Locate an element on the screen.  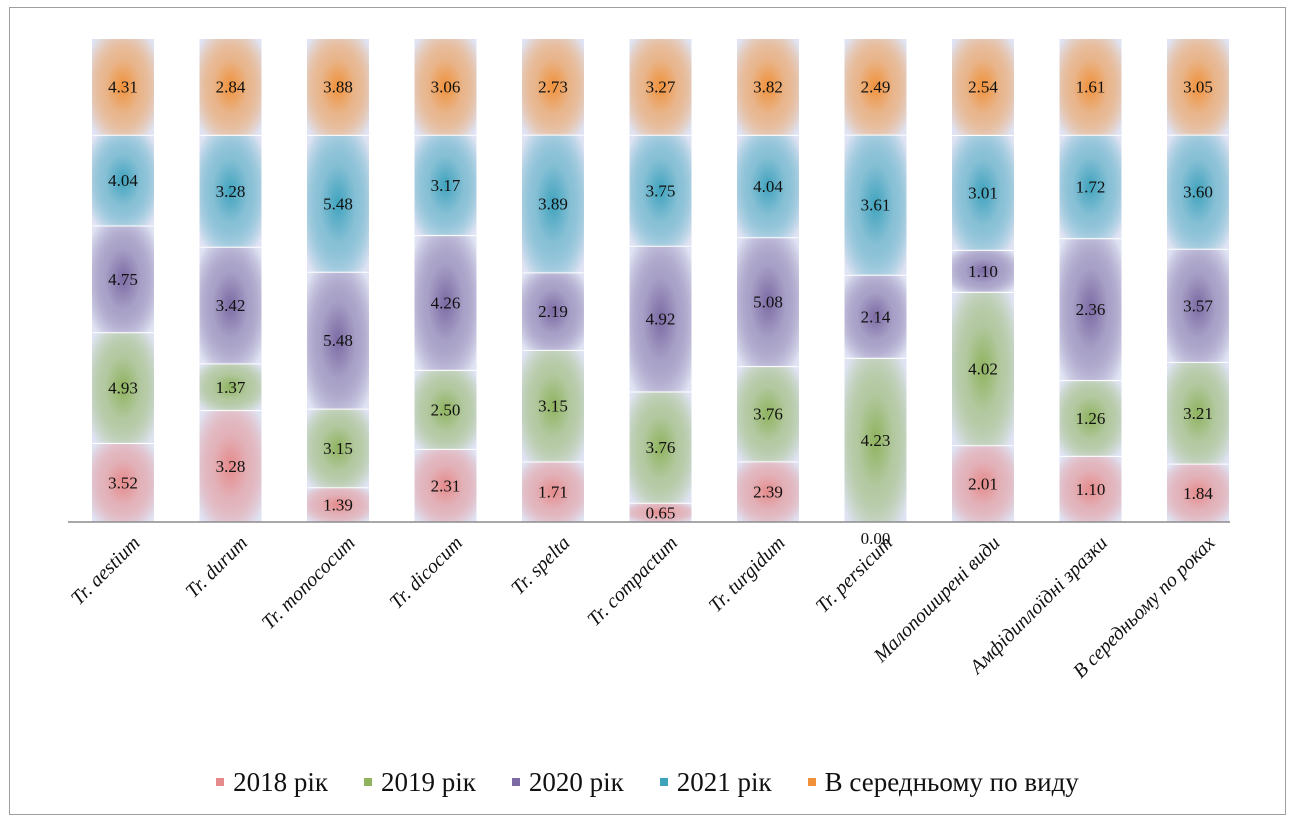
data-label: 3.88 is located at coordinates (338, 86).